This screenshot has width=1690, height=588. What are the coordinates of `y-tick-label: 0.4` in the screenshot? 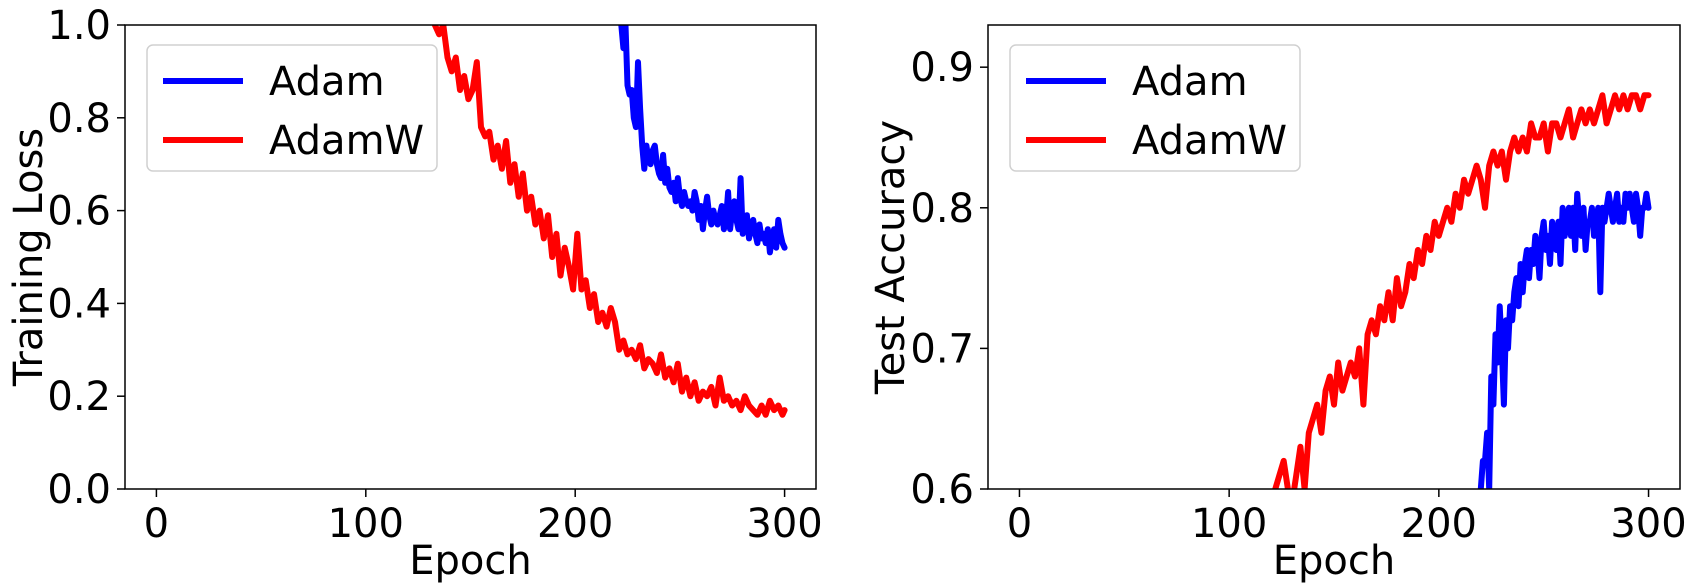 It's located at (79, 304).